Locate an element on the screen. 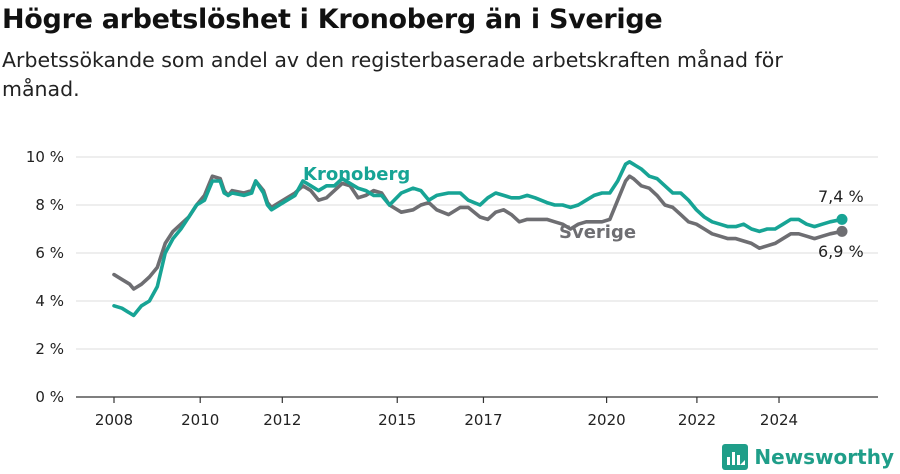  y-tick-label: 4 % is located at coordinates (49, 301).